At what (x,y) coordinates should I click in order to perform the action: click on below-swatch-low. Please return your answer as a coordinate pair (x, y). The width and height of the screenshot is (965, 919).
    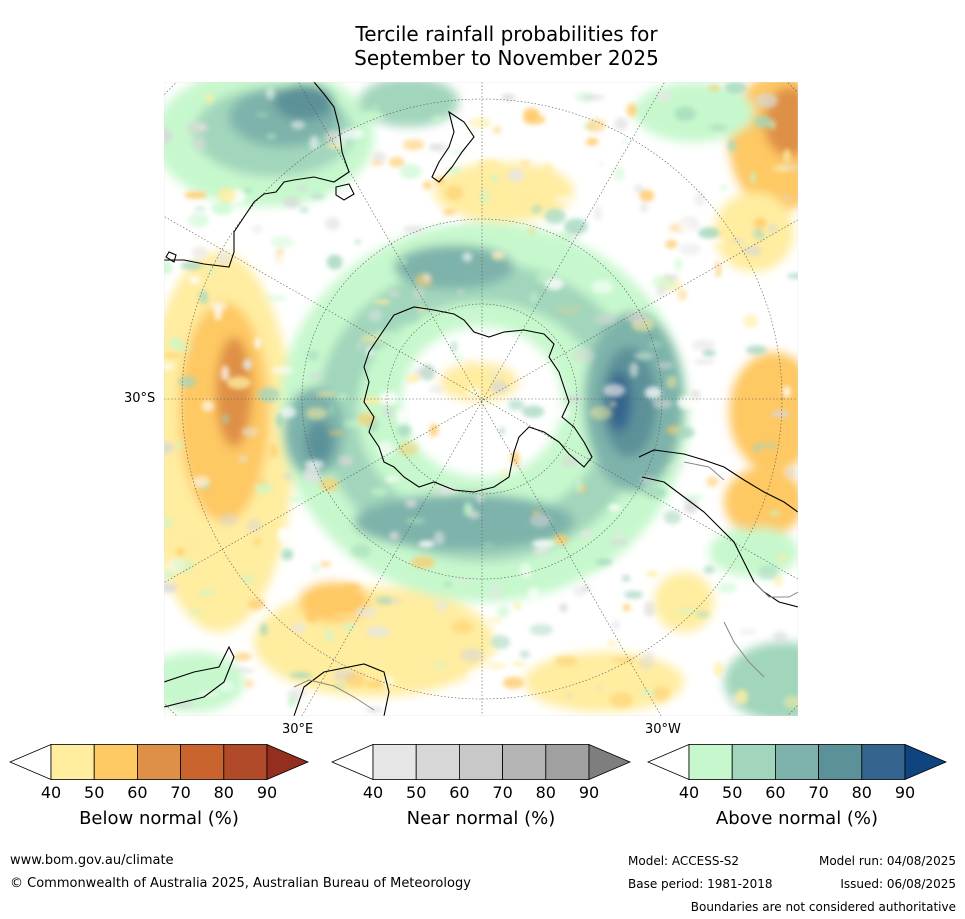
    Looking at the image, I should click on (30, 762).